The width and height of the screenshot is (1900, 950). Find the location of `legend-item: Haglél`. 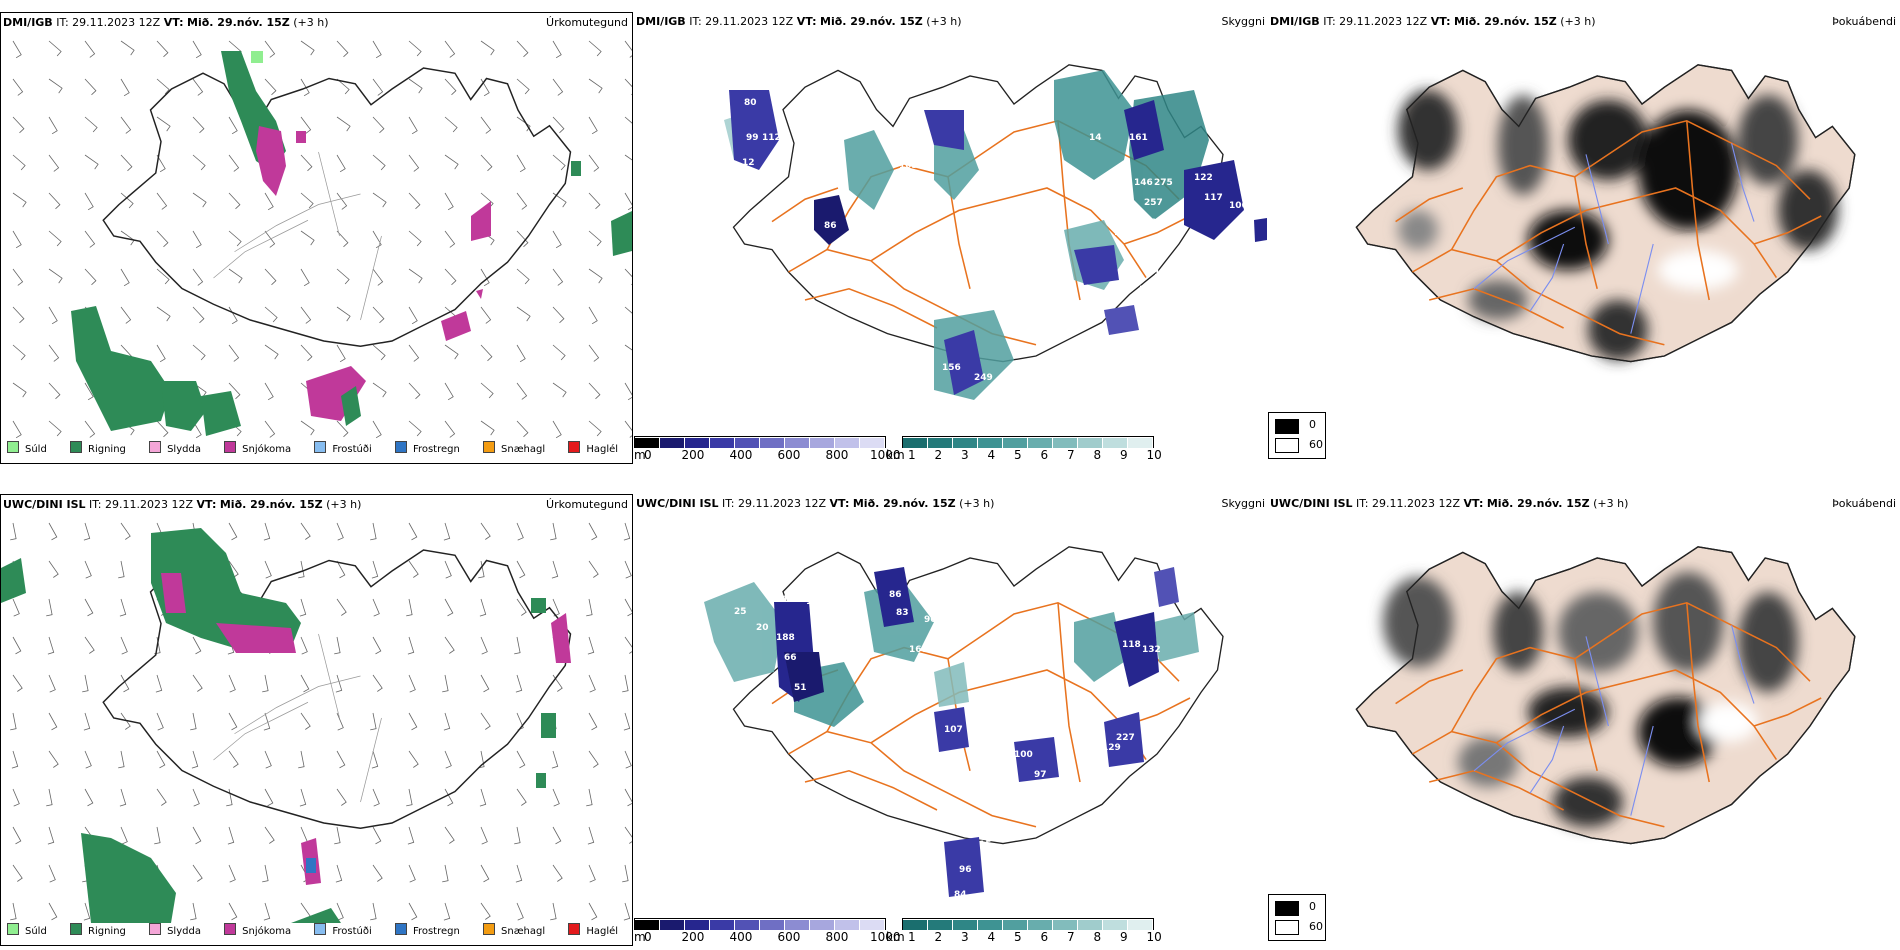

legend-item: Haglél is located at coordinates (593, 448).